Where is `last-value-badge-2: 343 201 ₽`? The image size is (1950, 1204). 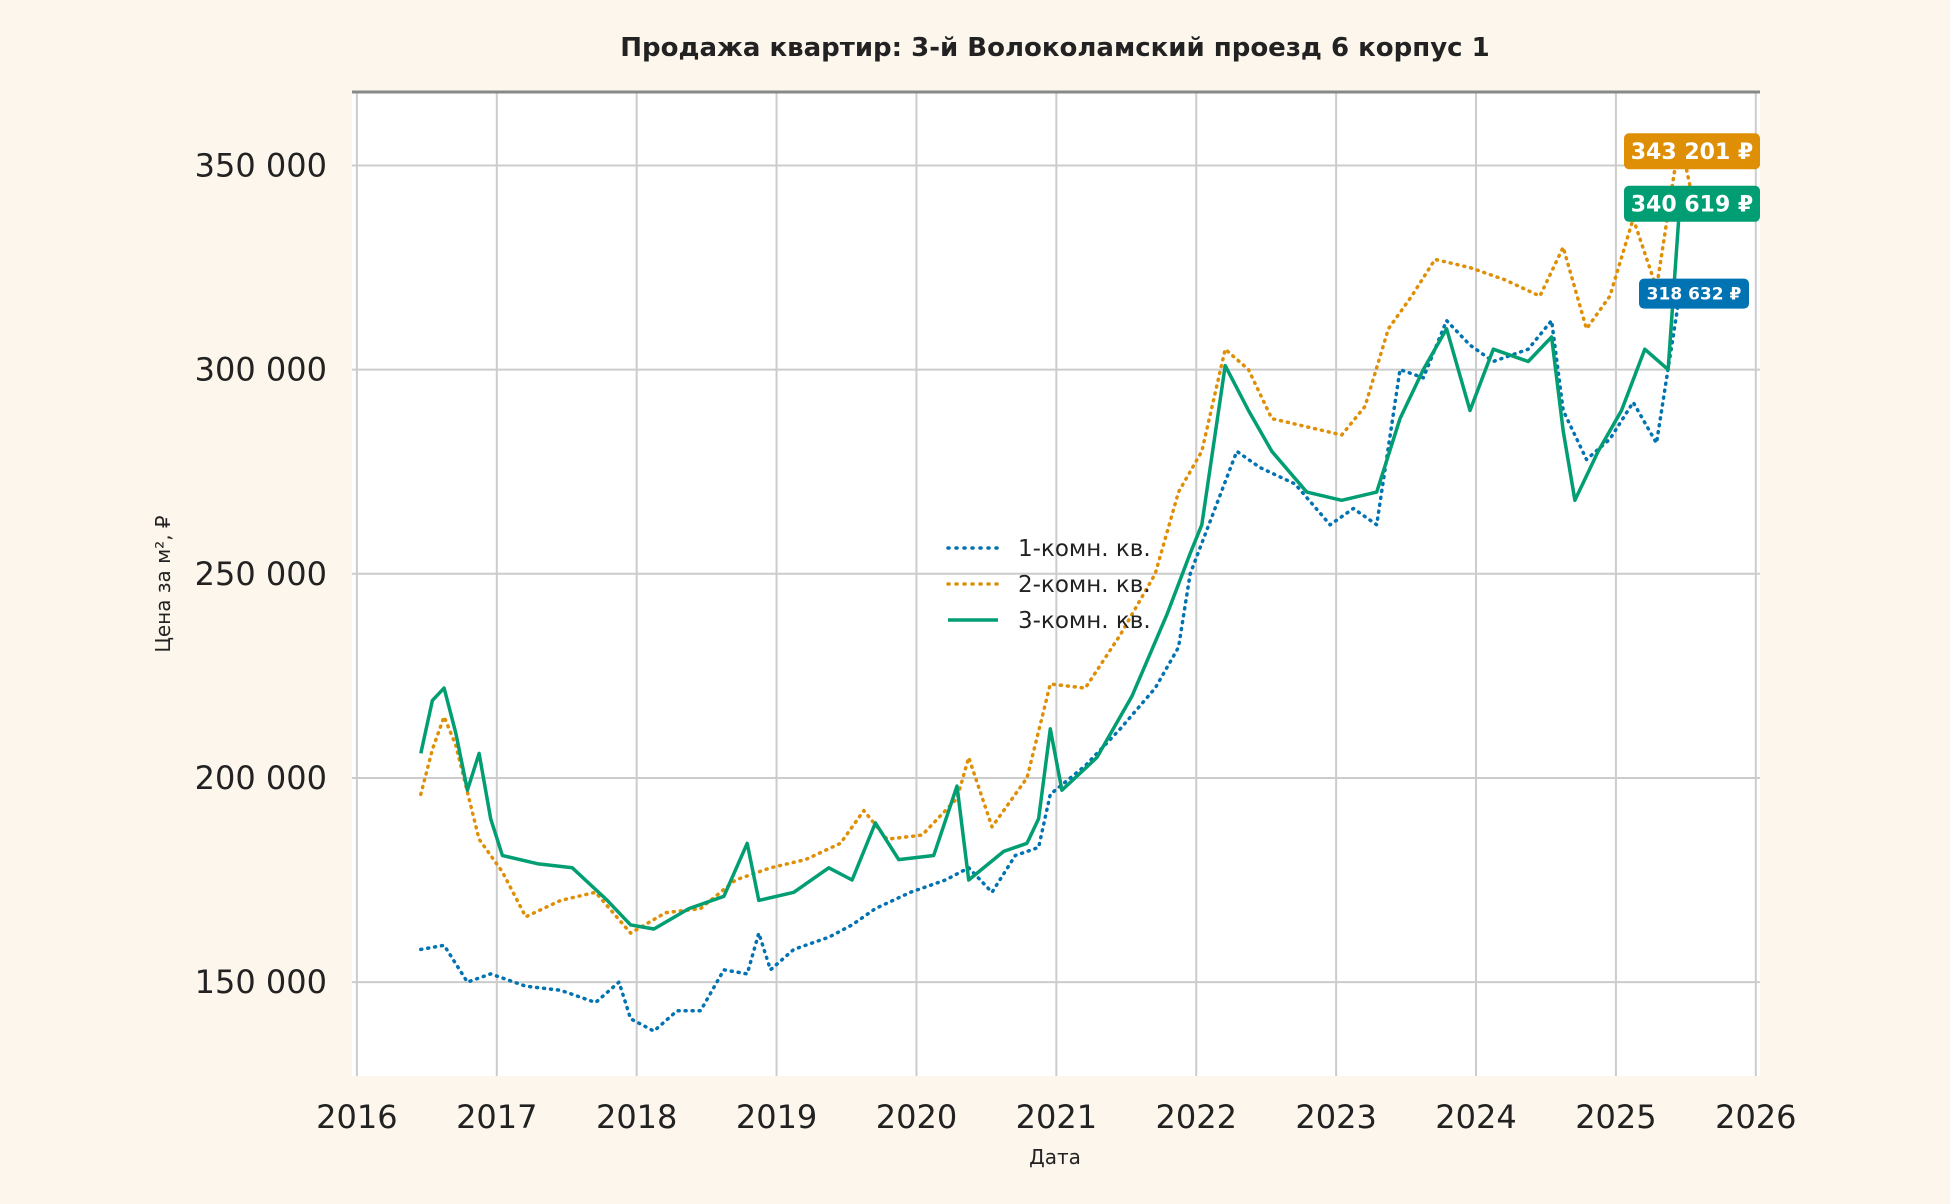 last-value-badge-2: 343 201 ₽ is located at coordinates (1692, 151).